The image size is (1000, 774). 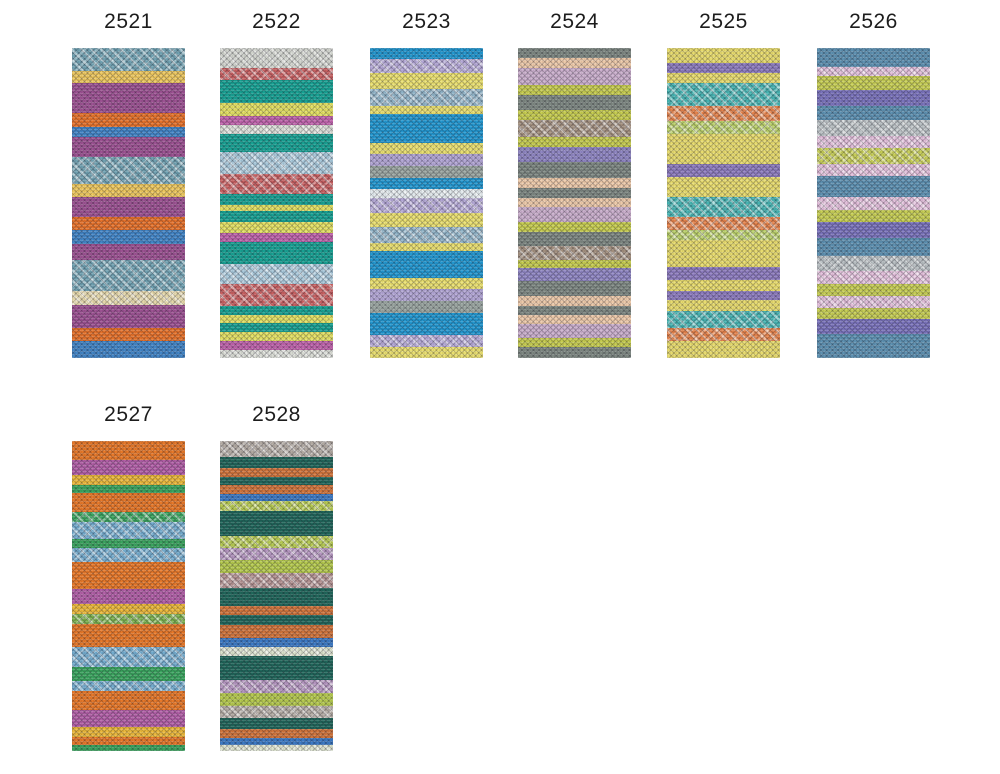 I want to click on swatch-number-label: 2522, so click(x=276, y=21).